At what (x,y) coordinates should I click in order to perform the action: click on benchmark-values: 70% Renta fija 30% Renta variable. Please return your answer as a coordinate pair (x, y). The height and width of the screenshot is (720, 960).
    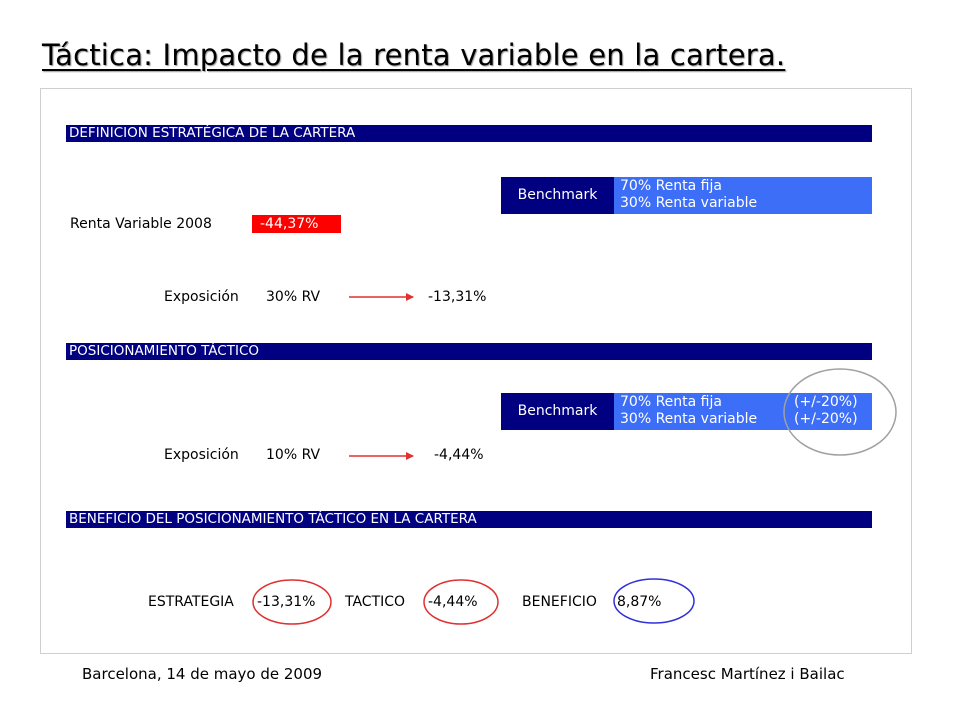
    Looking at the image, I should click on (743, 195).